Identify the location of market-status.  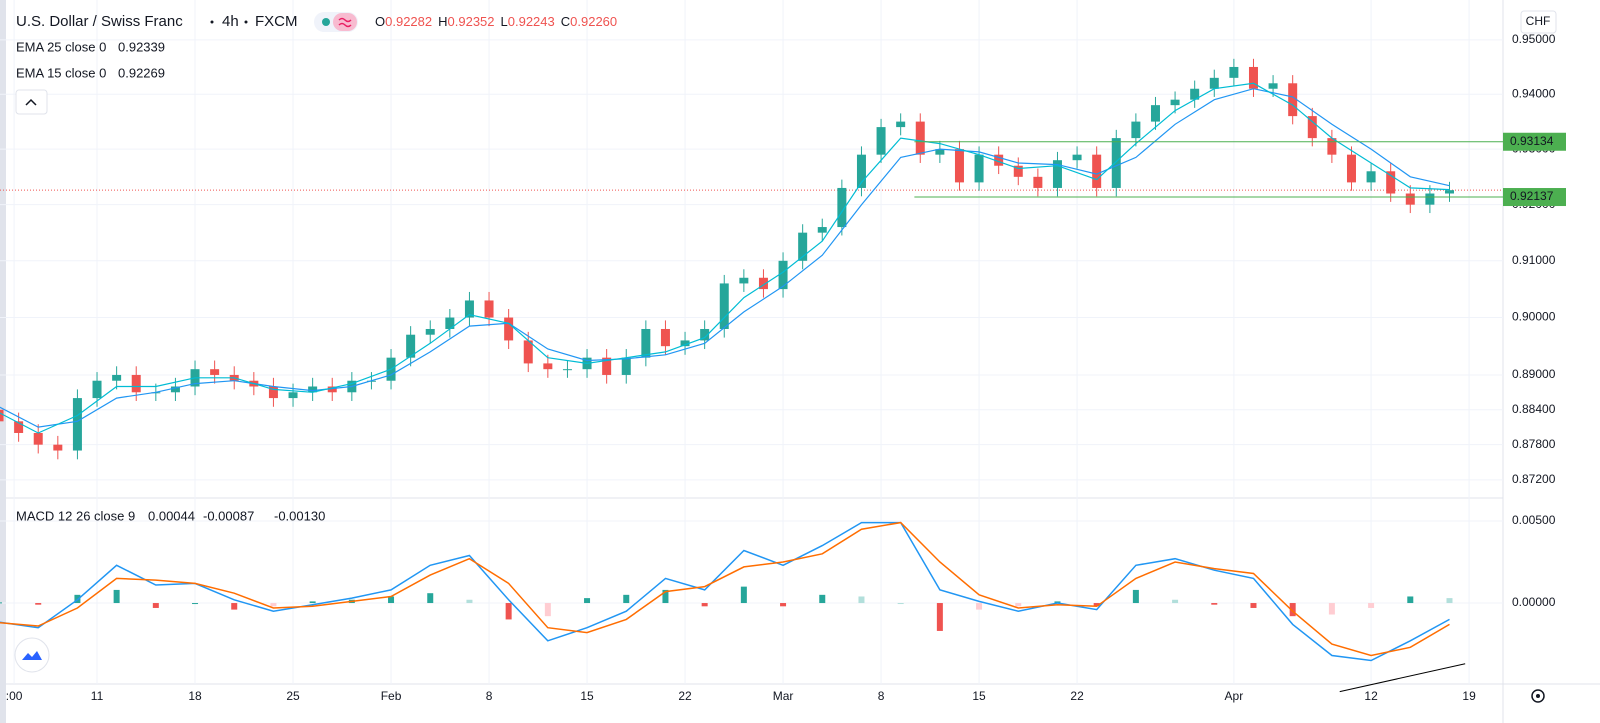
(326, 22).